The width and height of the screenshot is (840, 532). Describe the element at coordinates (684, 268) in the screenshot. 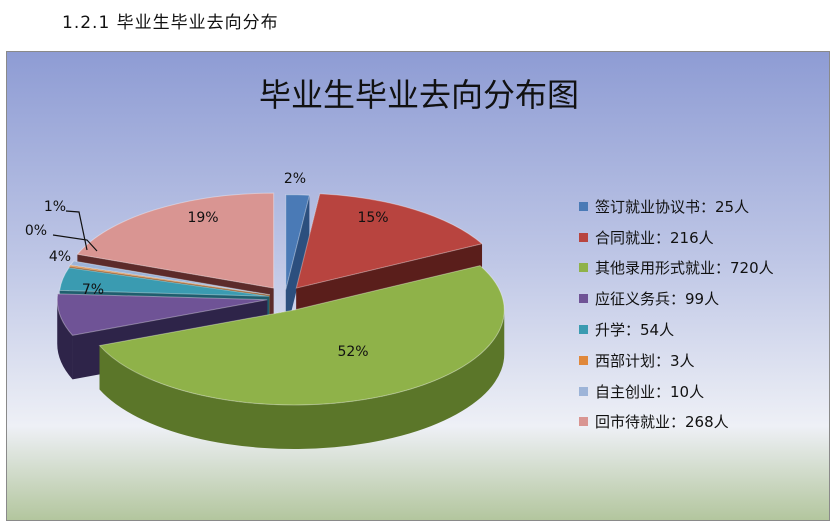

I see `legend-label: 其他录用形式就业：720人` at that location.